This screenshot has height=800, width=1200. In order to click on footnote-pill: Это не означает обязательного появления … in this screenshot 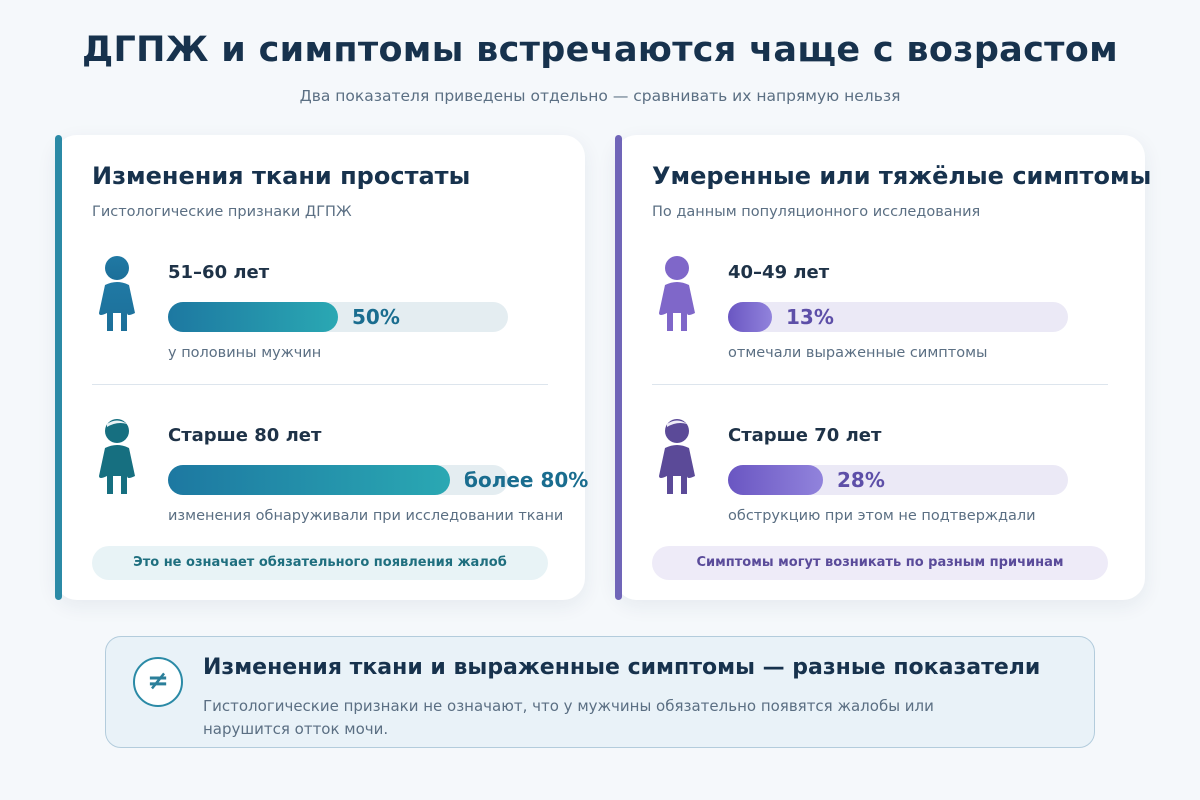, I will do `click(320, 563)`.